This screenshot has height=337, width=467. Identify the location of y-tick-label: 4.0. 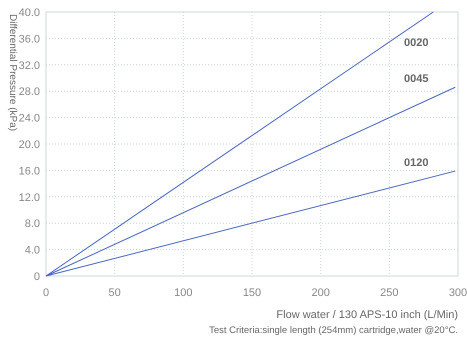
(32, 250).